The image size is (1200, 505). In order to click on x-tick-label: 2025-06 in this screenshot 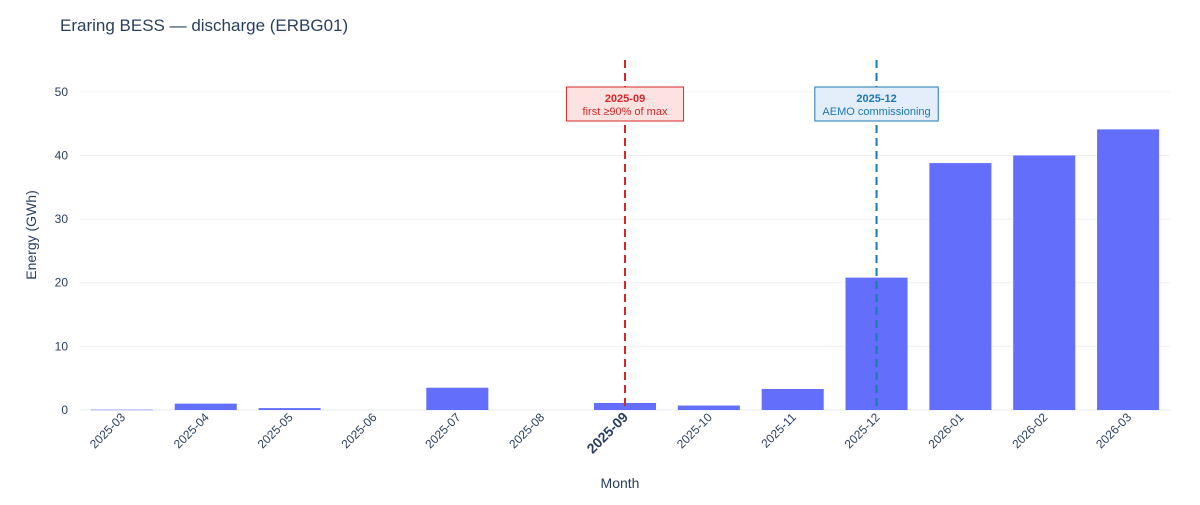, I will do `click(359, 430)`.